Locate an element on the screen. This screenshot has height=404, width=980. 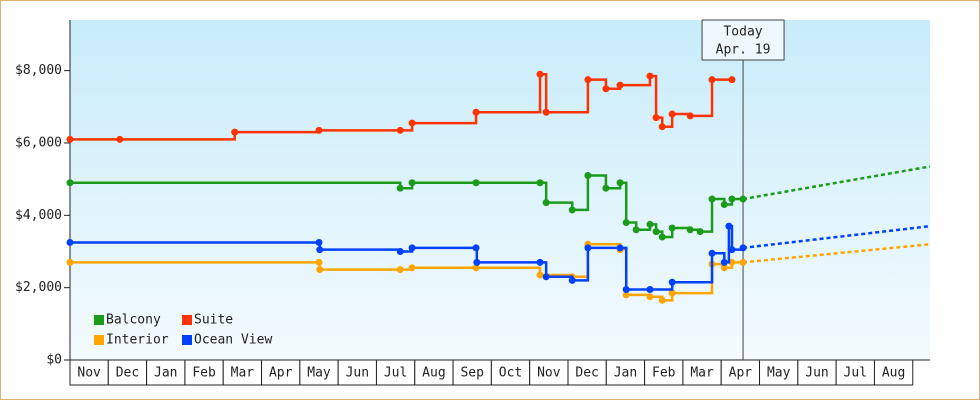
x-tick-label: Jan is located at coordinates (165, 373).